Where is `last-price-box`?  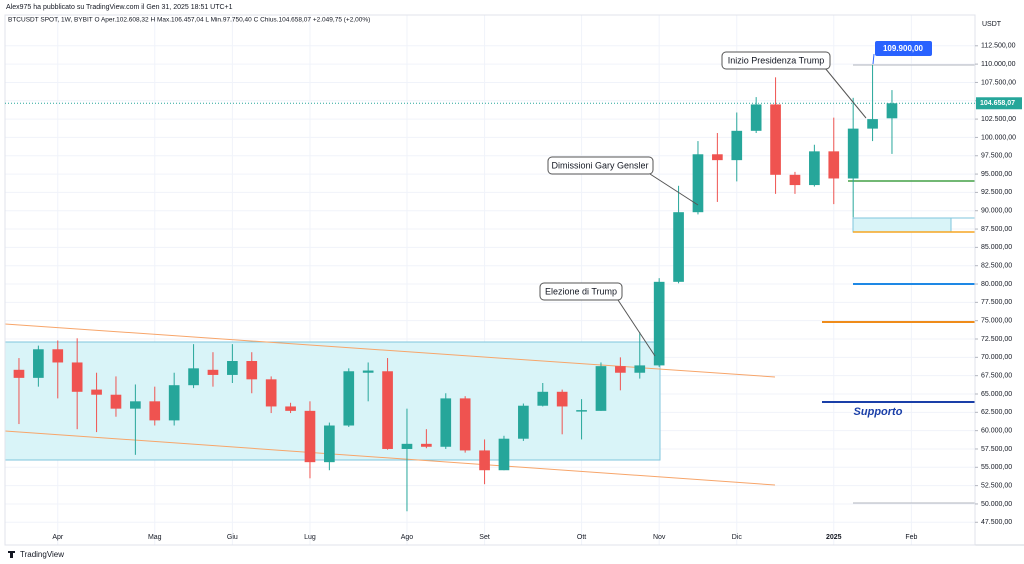
last-price-box is located at coordinates (999, 103).